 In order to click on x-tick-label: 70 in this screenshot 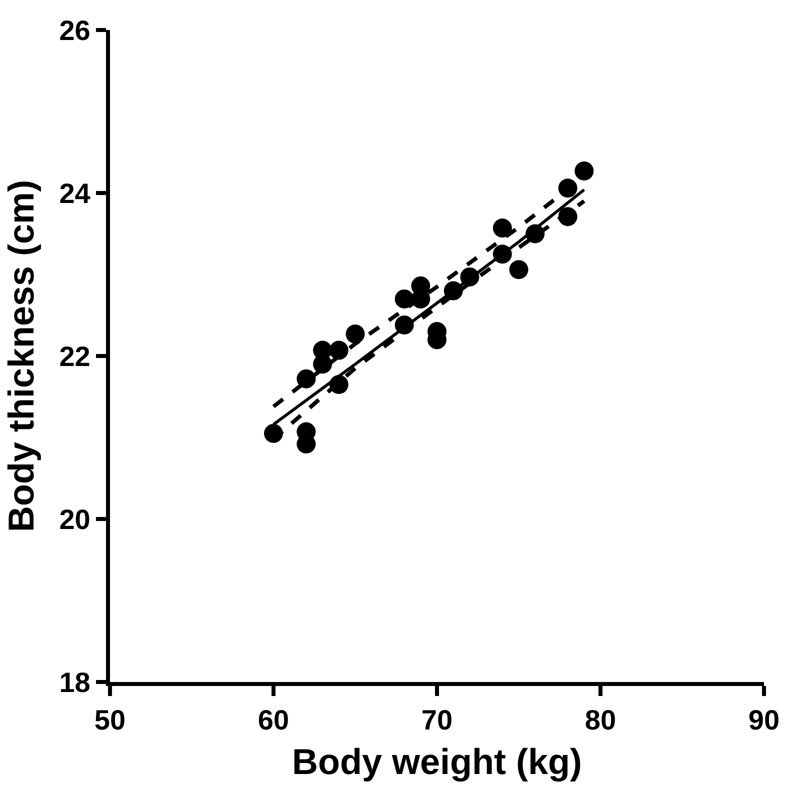, I will do `click(437, 720)`.